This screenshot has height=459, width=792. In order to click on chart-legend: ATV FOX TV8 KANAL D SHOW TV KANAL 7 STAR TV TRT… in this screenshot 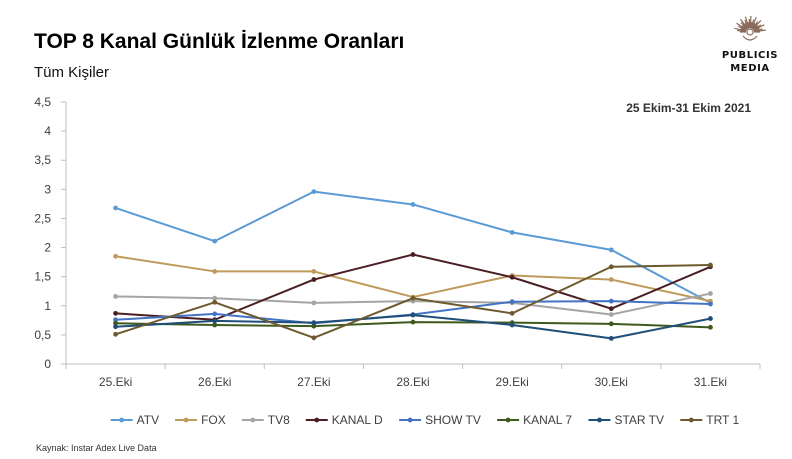, I will do `click(424, 420)`.